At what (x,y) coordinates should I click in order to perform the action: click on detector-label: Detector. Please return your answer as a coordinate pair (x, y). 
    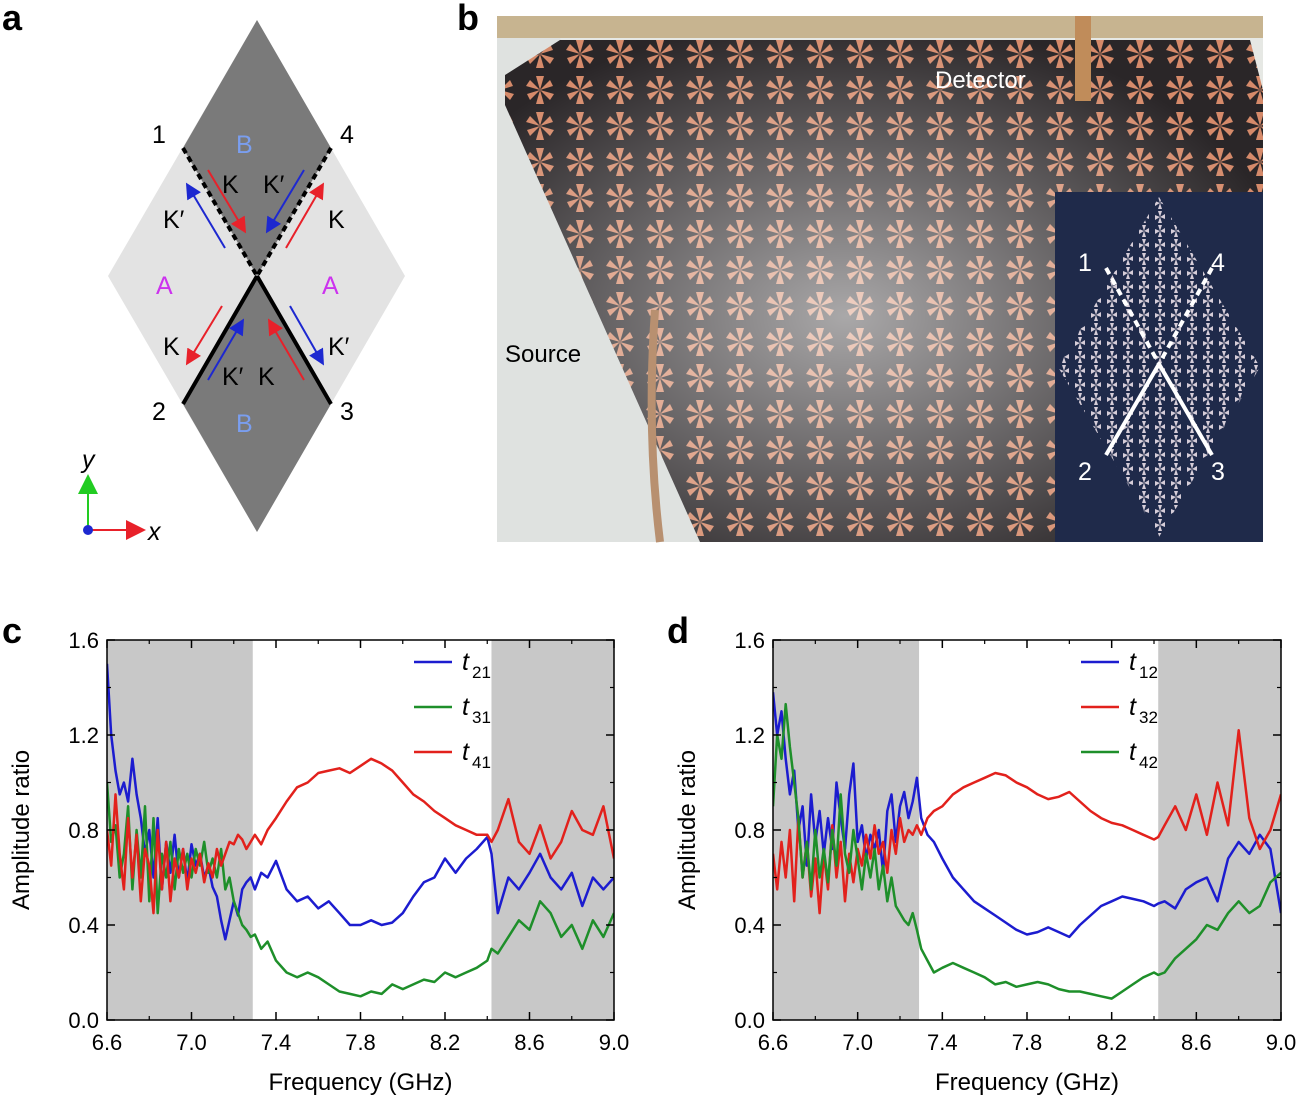
    Looking at the image, I should click on (980, 80).